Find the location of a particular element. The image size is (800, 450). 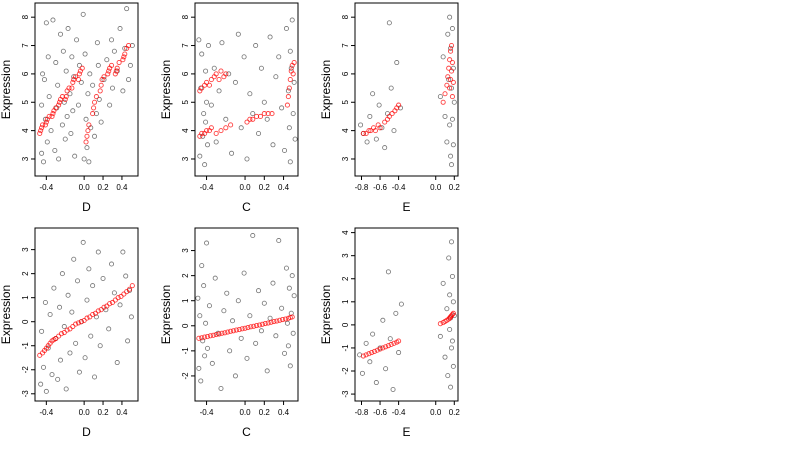

points-layer is located at coordinates (247, 92).